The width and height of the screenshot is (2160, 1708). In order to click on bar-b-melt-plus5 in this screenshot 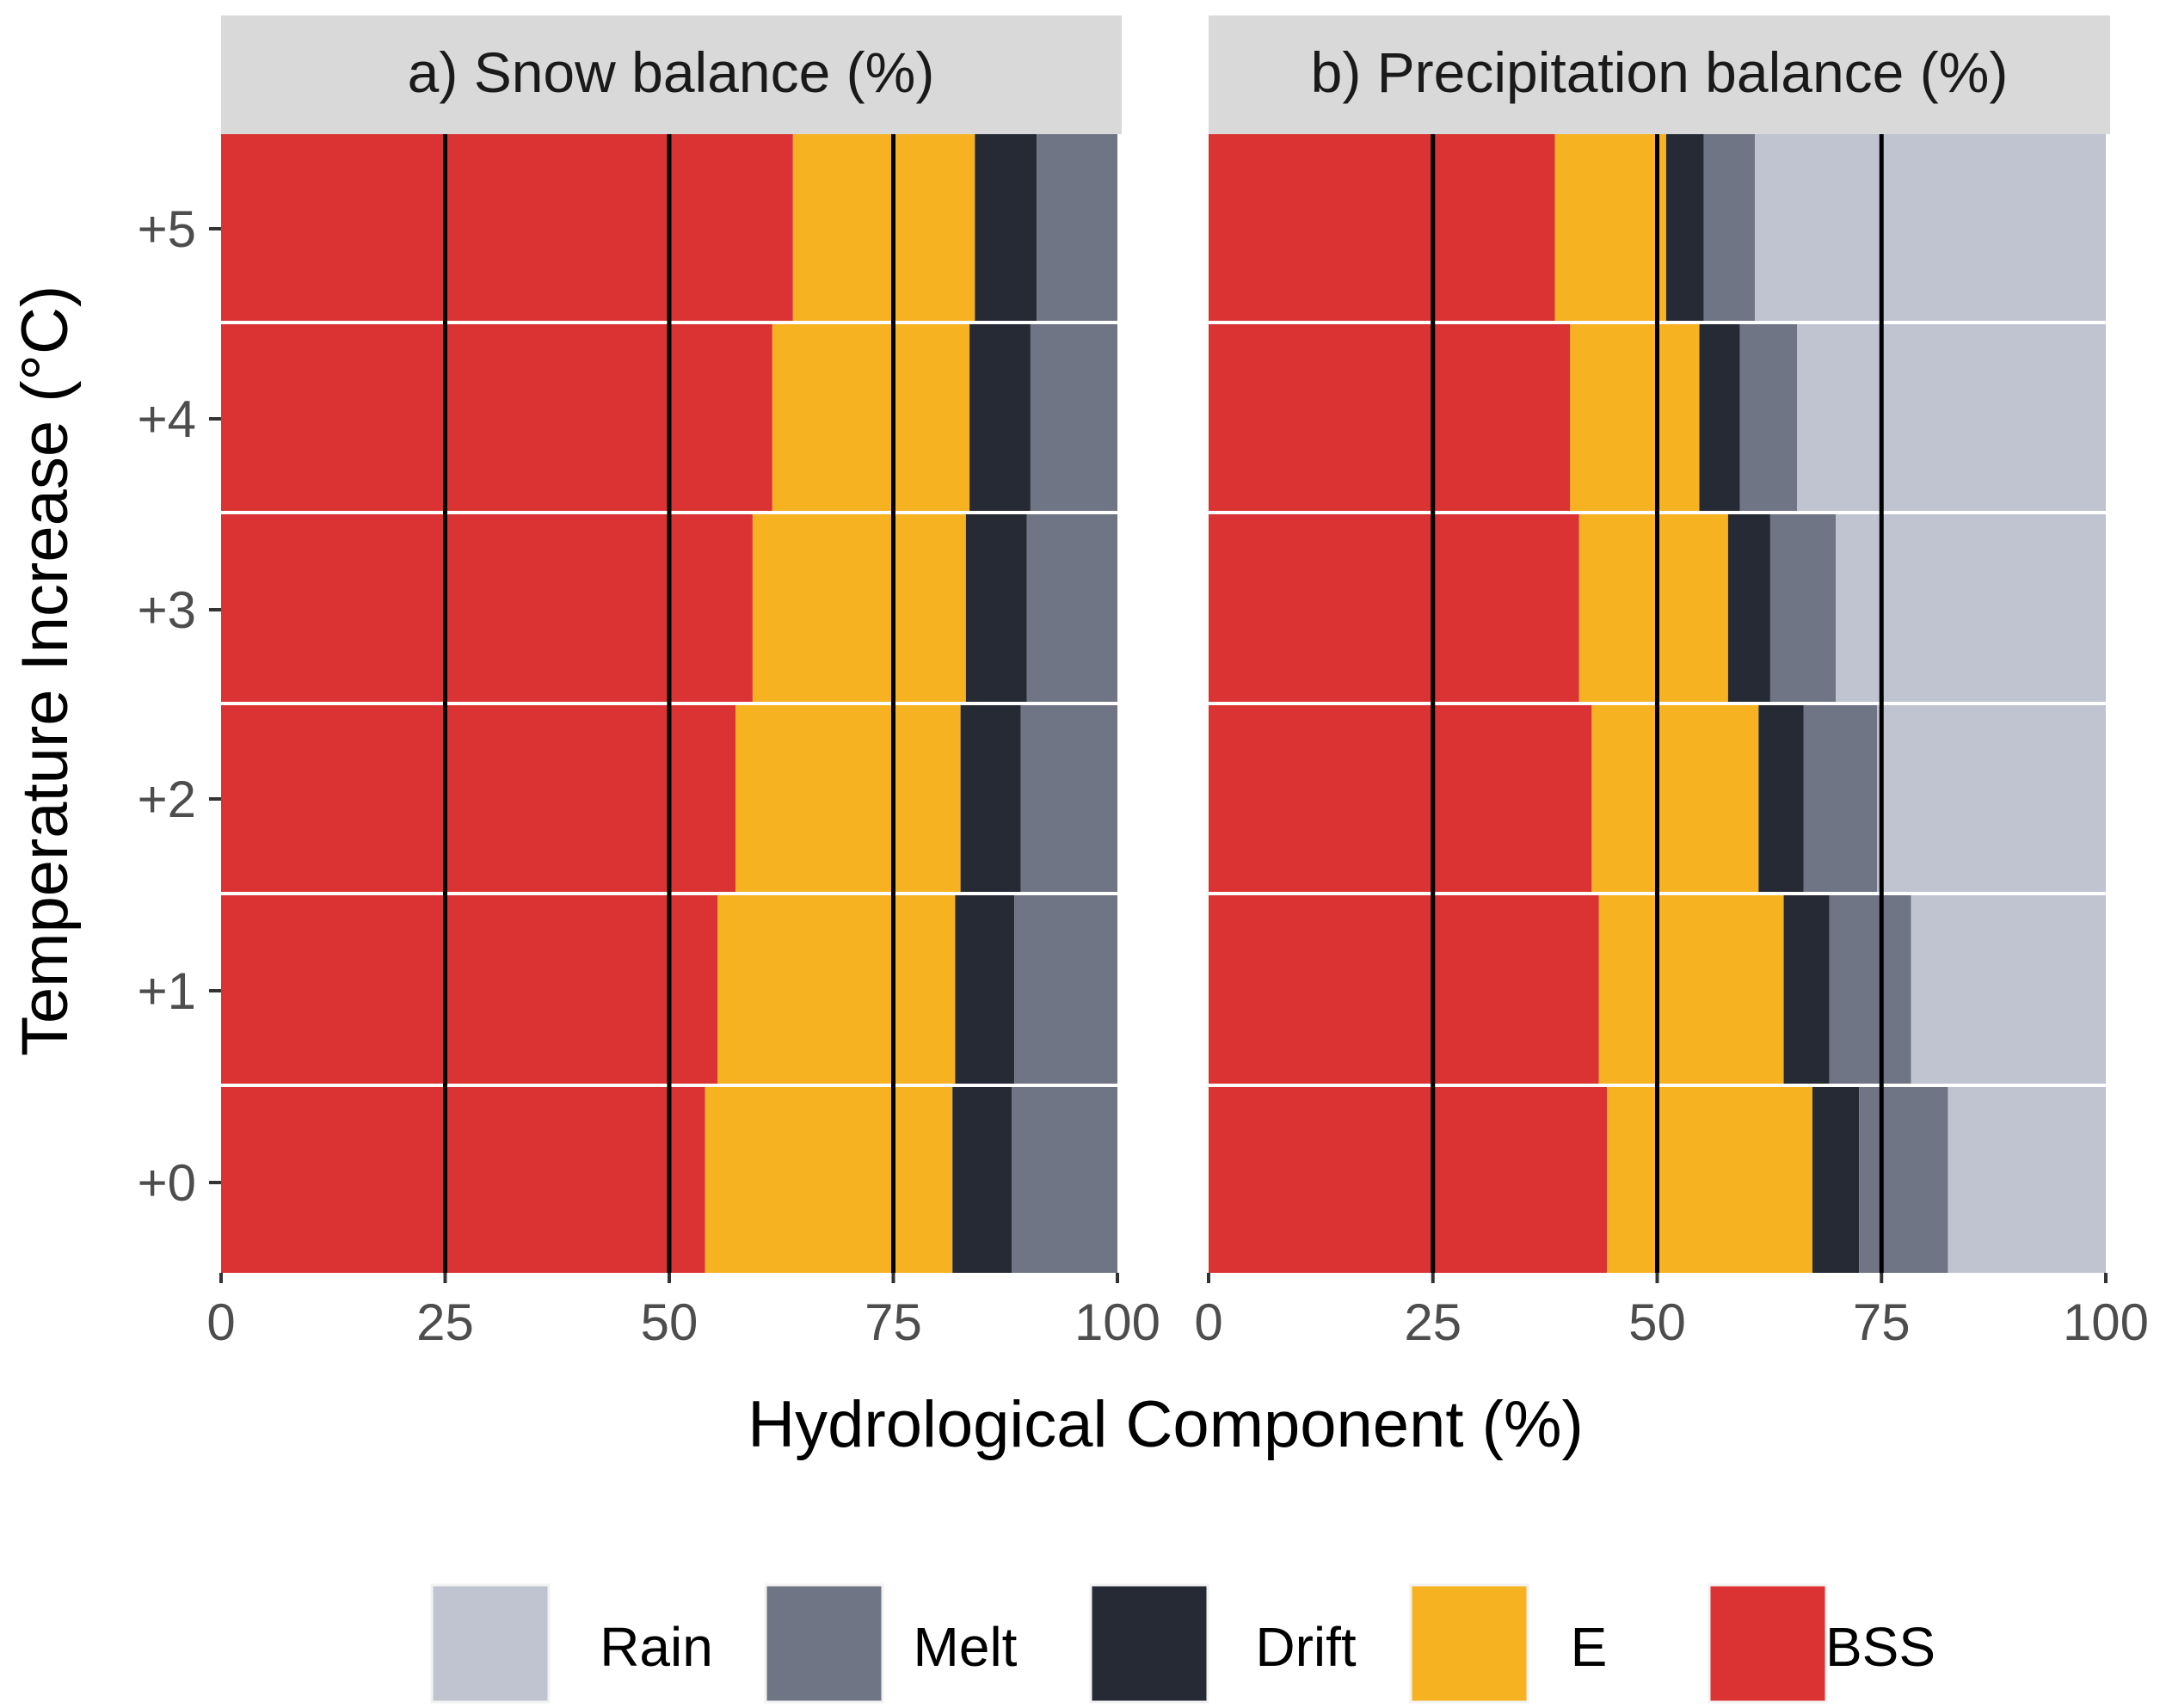, I will do `click(1729, 229)`.